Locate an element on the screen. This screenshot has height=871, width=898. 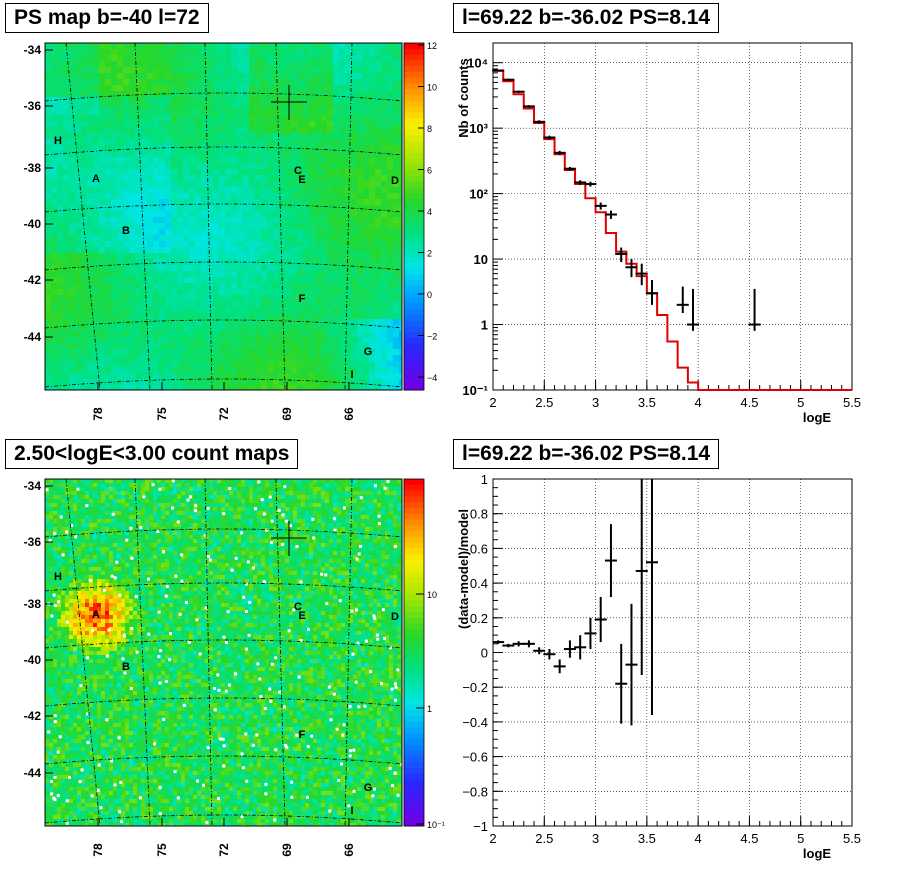
map-label: B is located at coordinates (126, 667).